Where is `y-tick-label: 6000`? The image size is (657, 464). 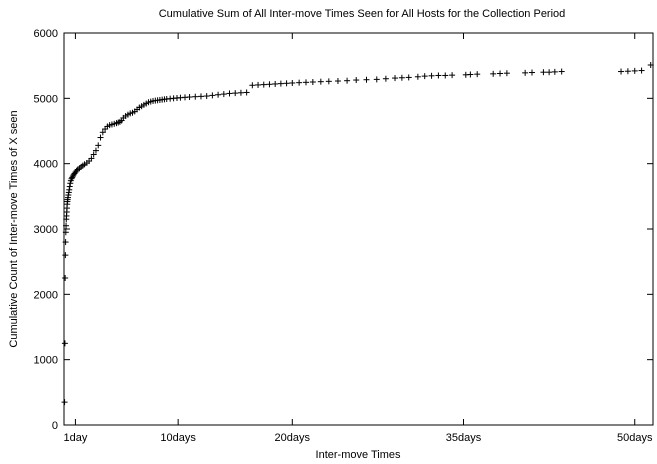 y-tick-label: 6000 is located at coordinates (46, 34).